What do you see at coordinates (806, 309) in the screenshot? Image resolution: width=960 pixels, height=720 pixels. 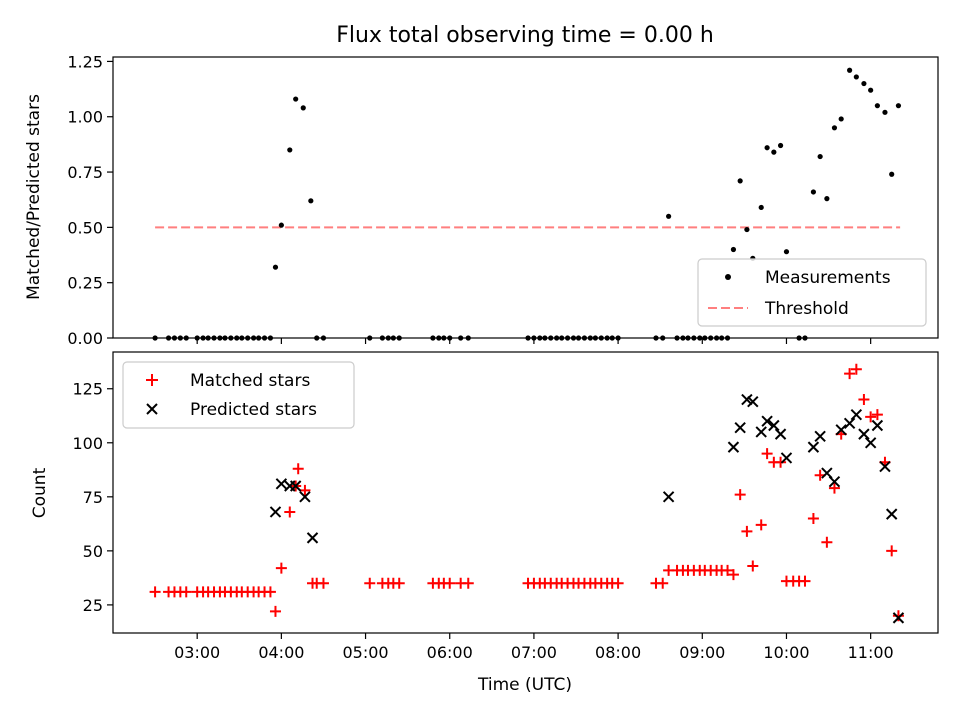 I see `legend-threshold-label: Threshold` at bounding box center [806, 309].